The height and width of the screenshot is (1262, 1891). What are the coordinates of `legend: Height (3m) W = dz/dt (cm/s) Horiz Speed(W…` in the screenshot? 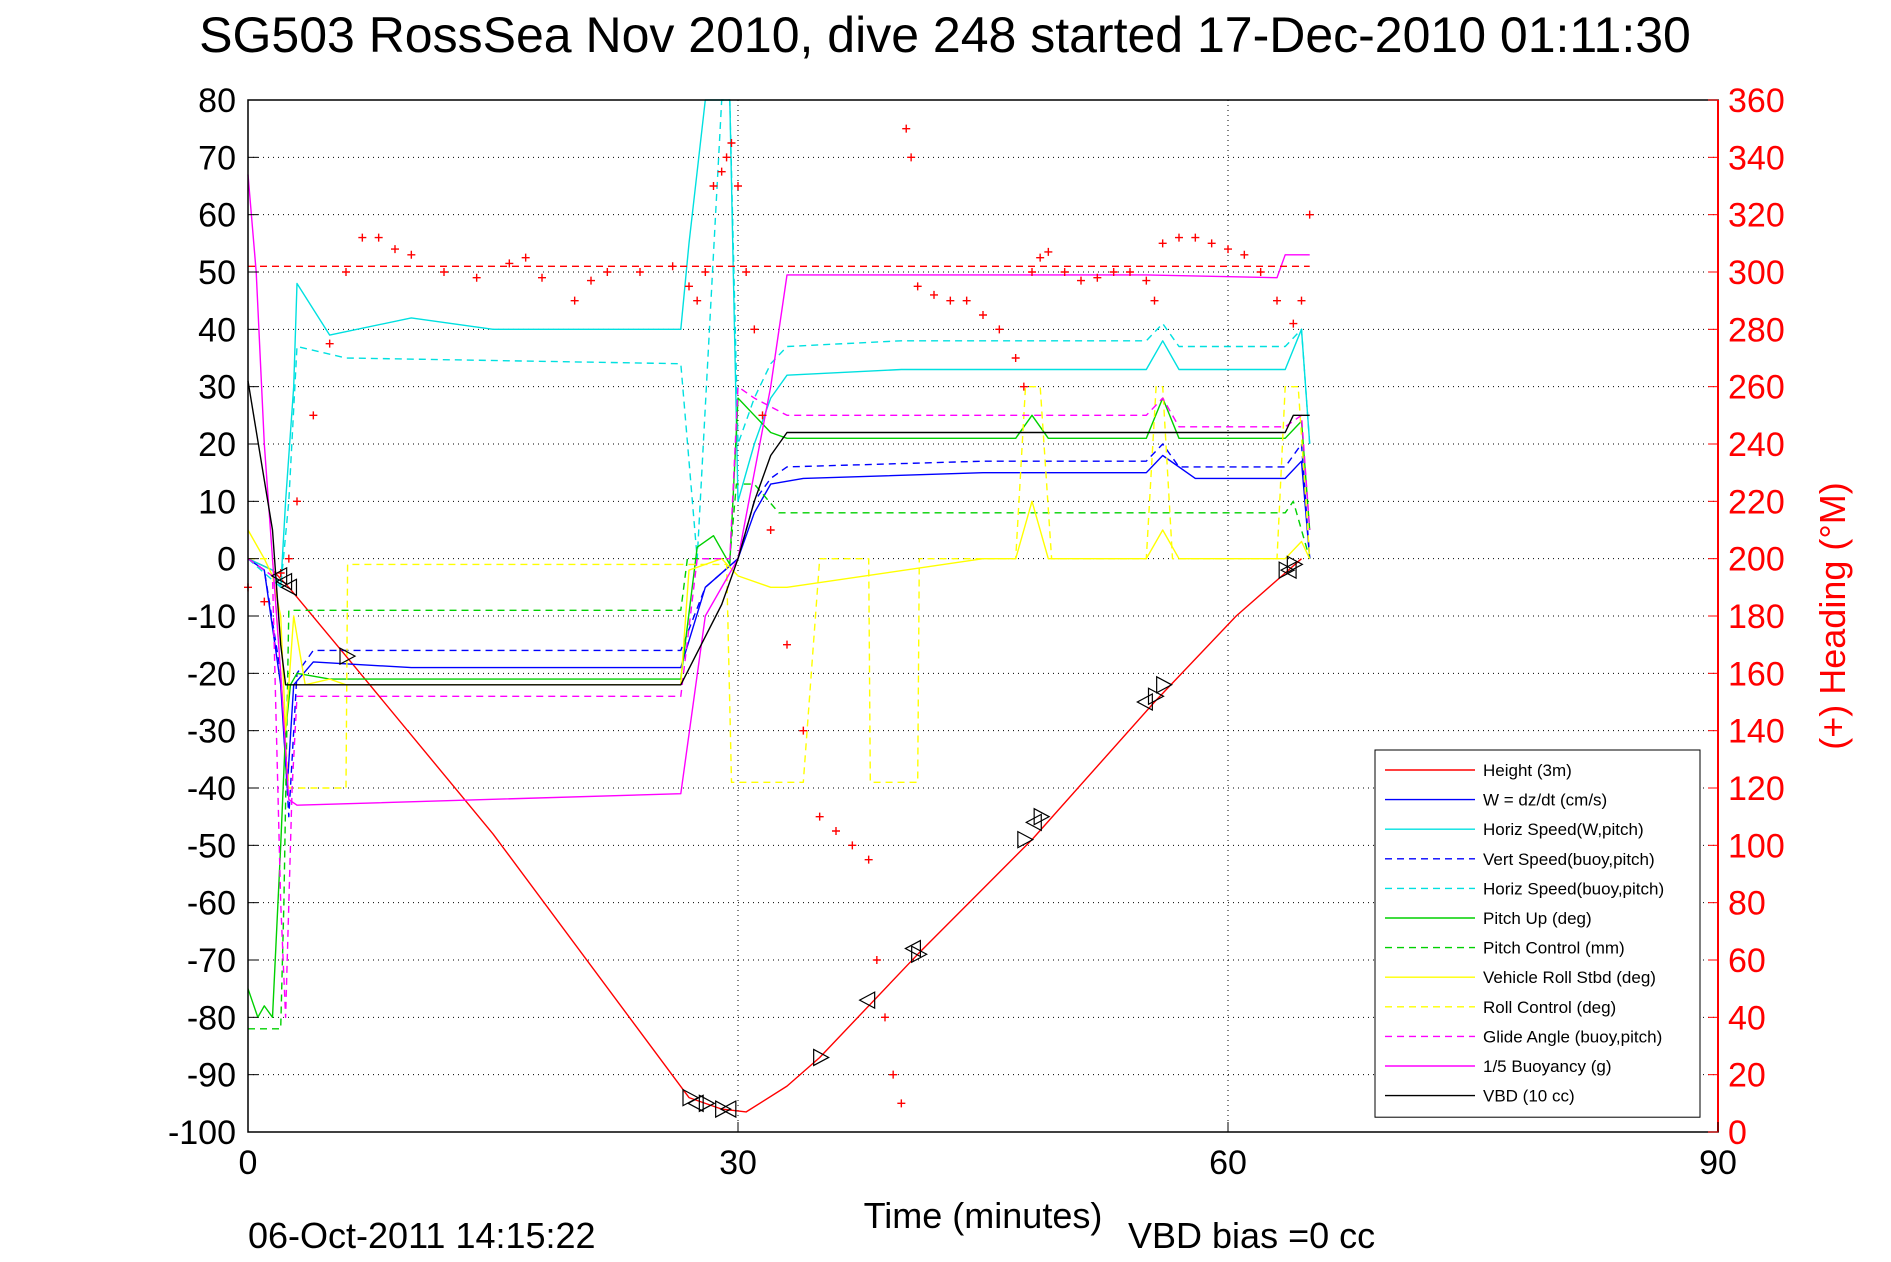 It's located at (1537, 933).